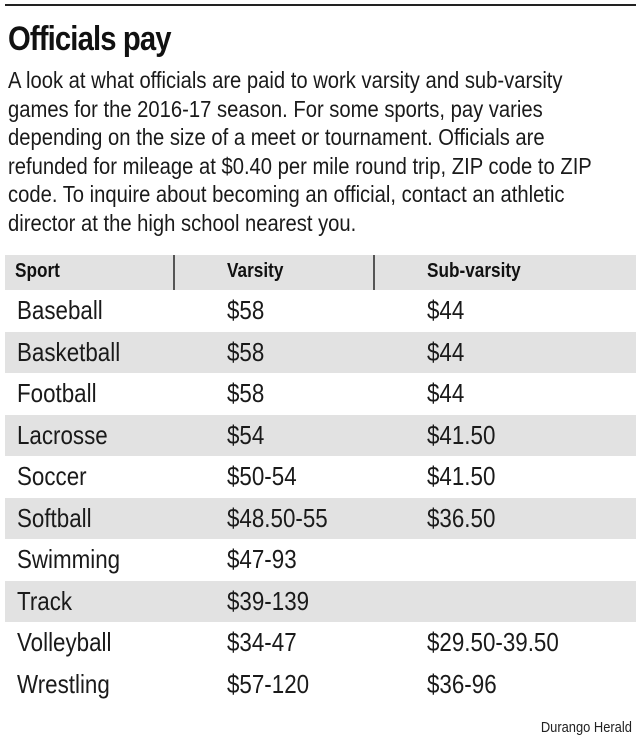 The width and height of the screenshot is (640, 752). I want to click on table-row: Swimming $47-93, so click(320, 560).